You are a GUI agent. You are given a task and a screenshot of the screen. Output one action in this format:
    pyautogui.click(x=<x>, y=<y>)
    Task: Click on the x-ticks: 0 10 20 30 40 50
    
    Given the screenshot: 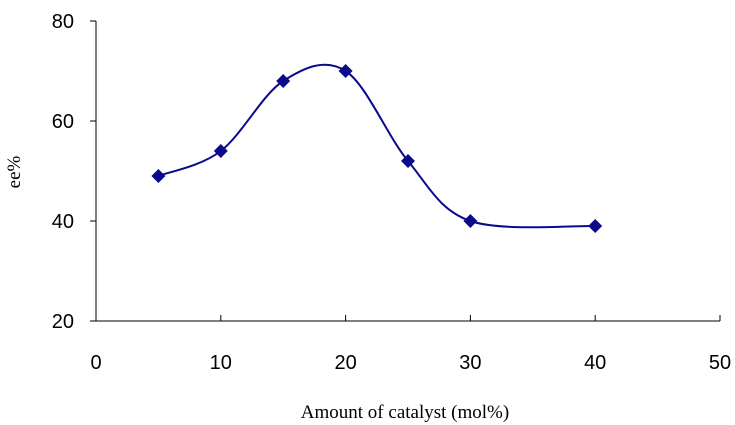 What is the action you would take?
    pyautogui.click(x=410, y=344)
    